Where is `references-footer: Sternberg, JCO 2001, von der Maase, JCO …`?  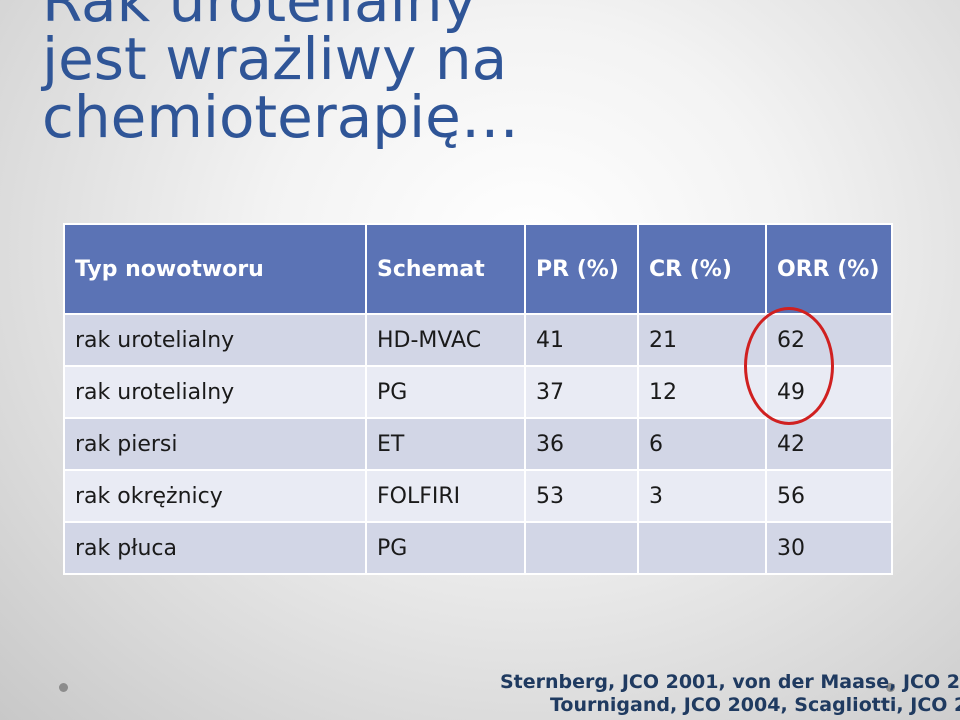
references-footer: Sternberg, JCO 2001, von der Maase, JCO … is located at coordinates (730, 694).